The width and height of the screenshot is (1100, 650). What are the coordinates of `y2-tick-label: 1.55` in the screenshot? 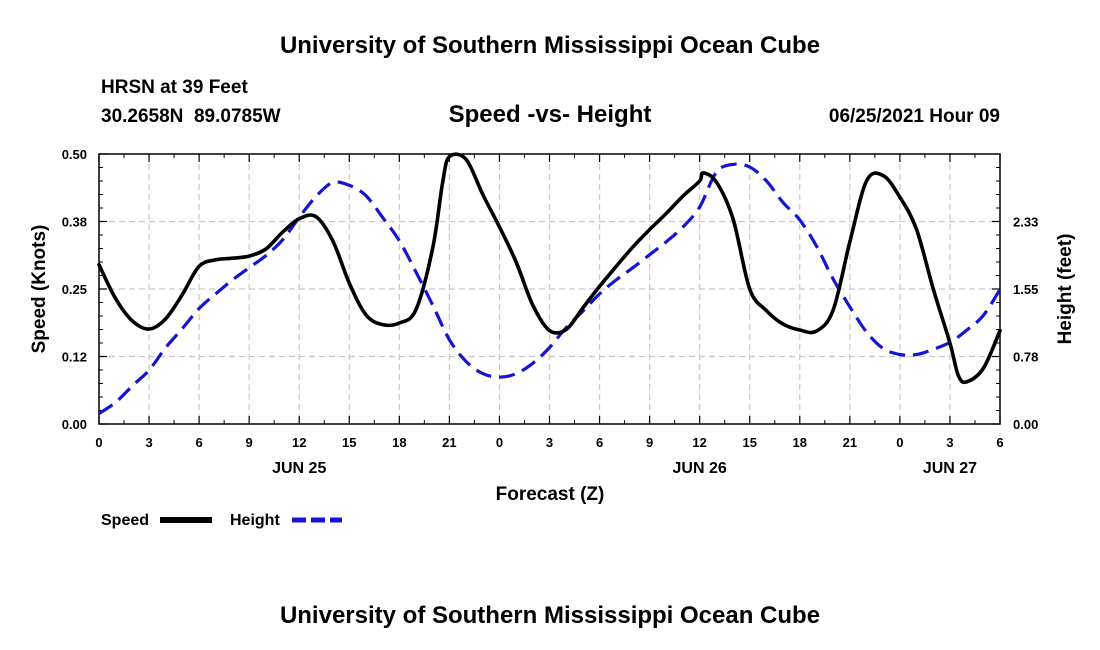 It's located at (1025, 289).